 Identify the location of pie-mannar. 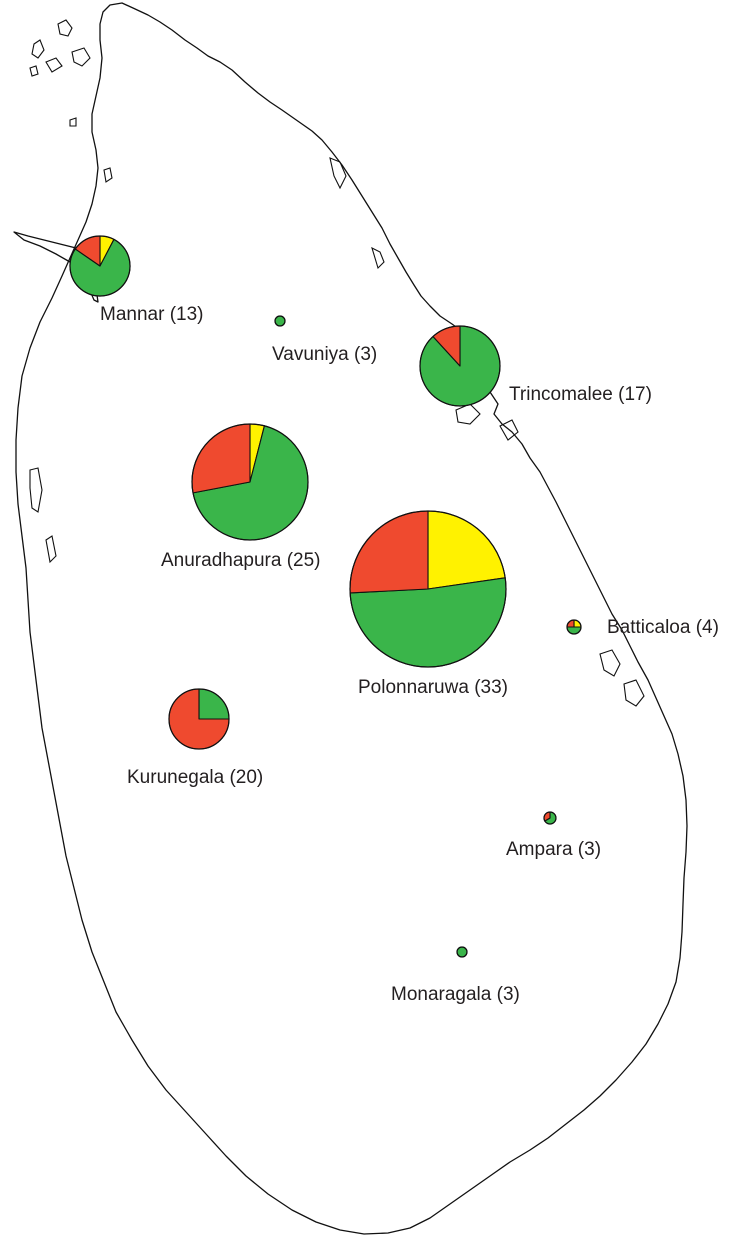
(100, 266).